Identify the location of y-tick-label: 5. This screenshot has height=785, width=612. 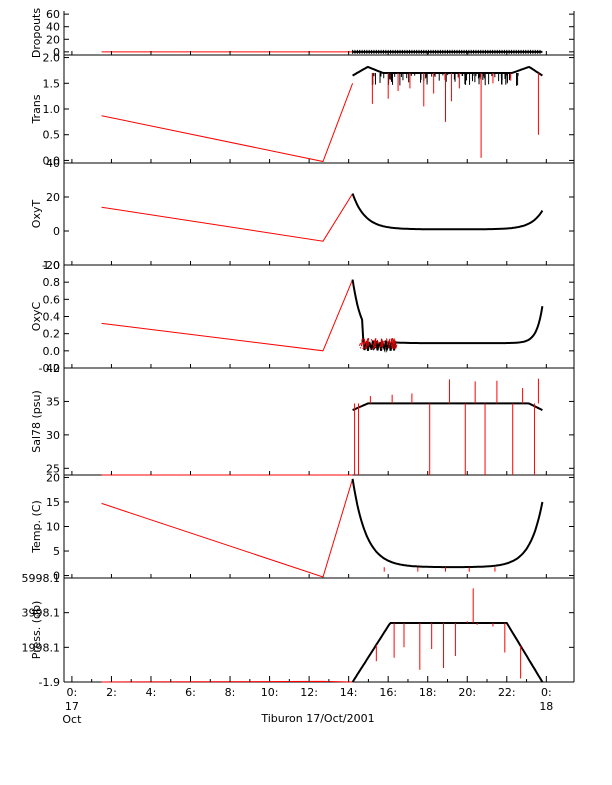
(56, 551).